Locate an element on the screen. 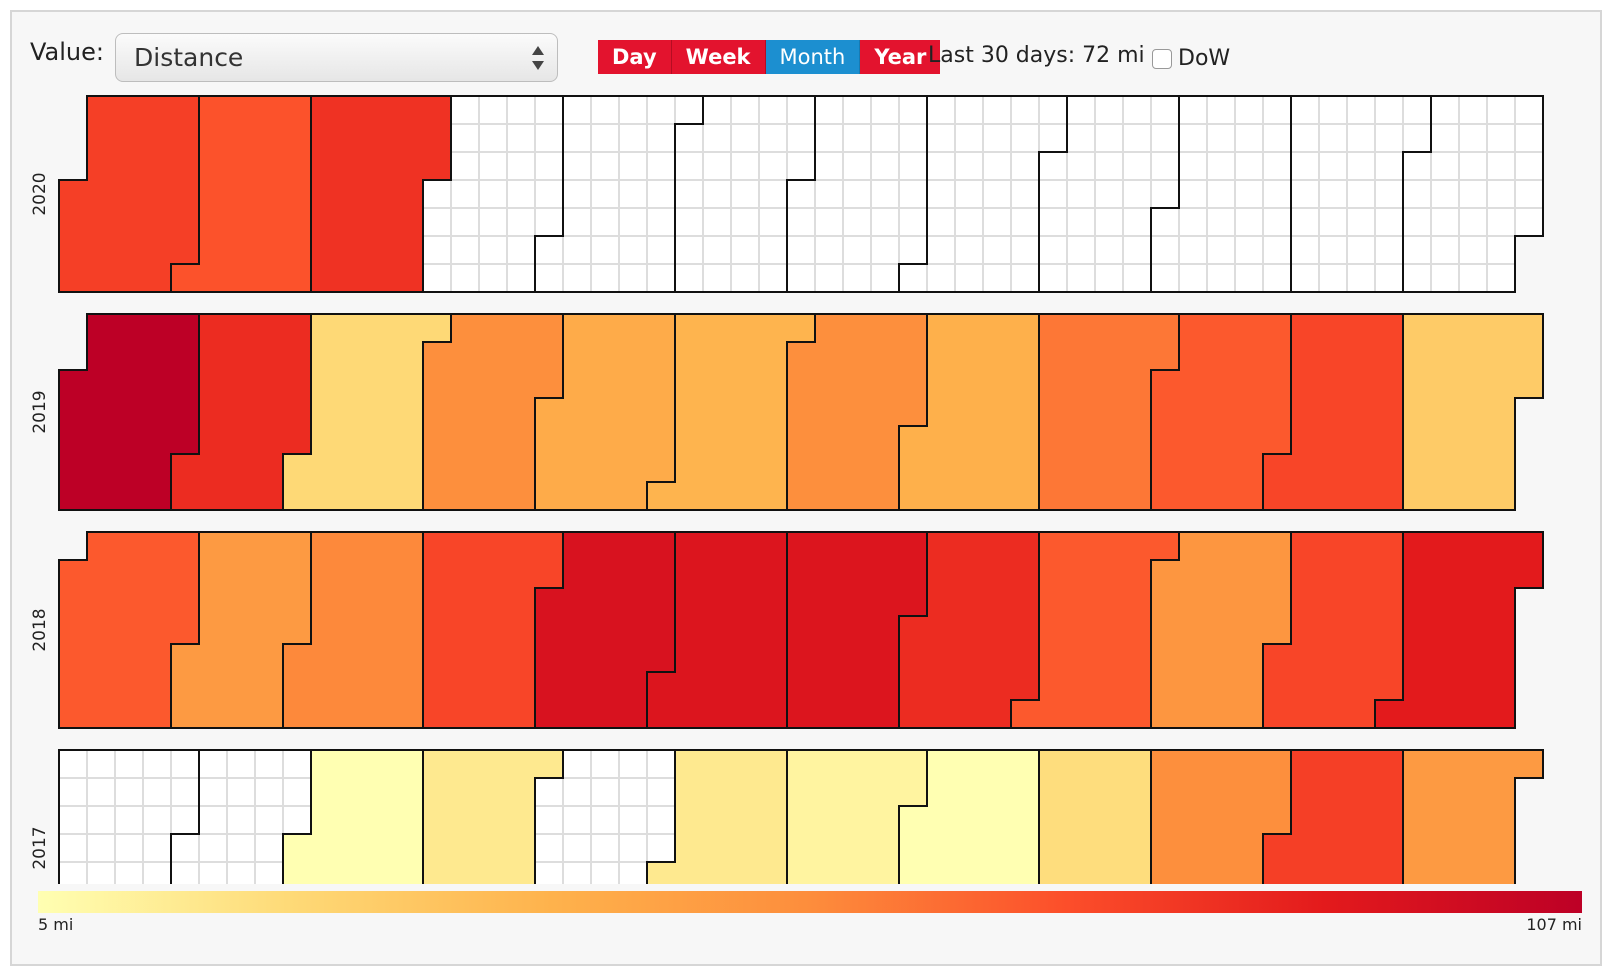  month-cell-2017-dec is located at coordinates (1459, 819).